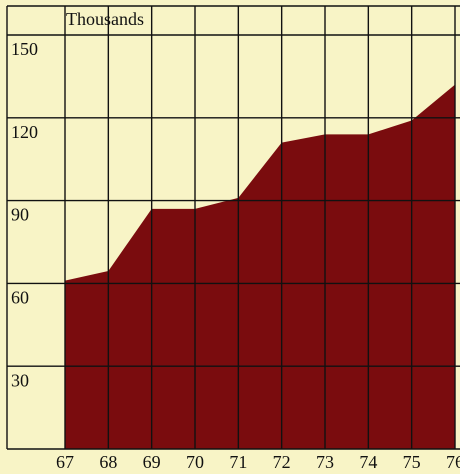 Image resolution: width=460 pixels, height=474 pixels. Describe the element at coordinates (65, 462) in the screenshot. I see `x-tick-label: 67` at that location.